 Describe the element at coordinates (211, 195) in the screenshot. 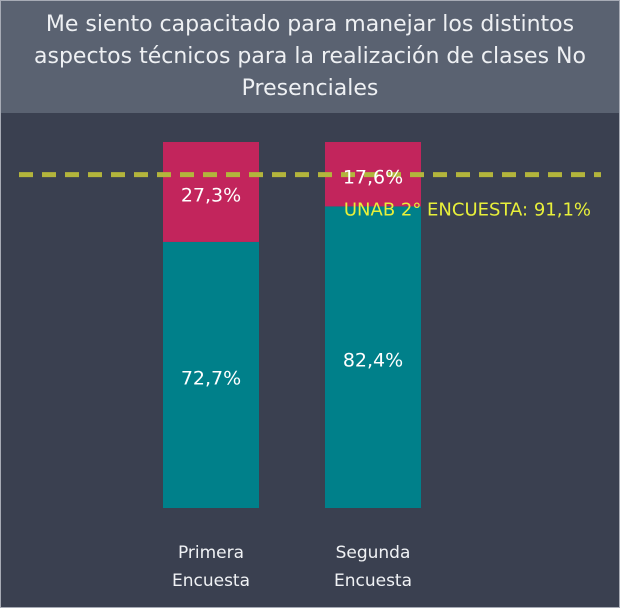

I see `value-label: 27,3%` at that location.